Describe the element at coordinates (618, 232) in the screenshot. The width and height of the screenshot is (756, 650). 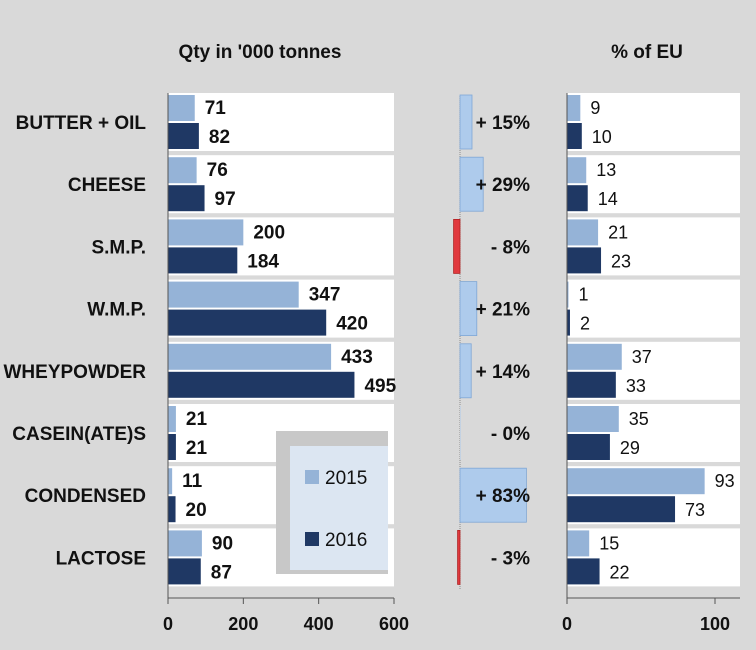
I see `pct-value-label-2015: 21` at that location.